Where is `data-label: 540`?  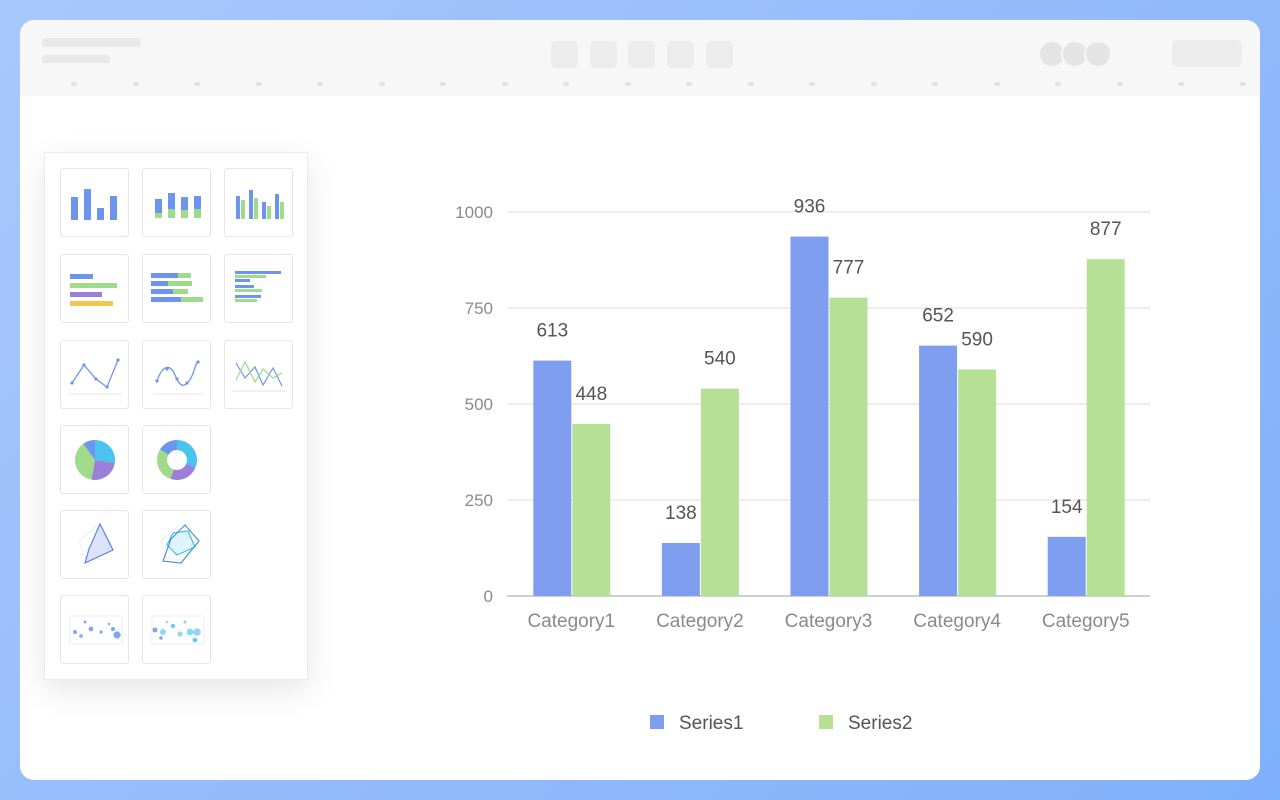 data-label: 540 is located at coordinates (720, 359).